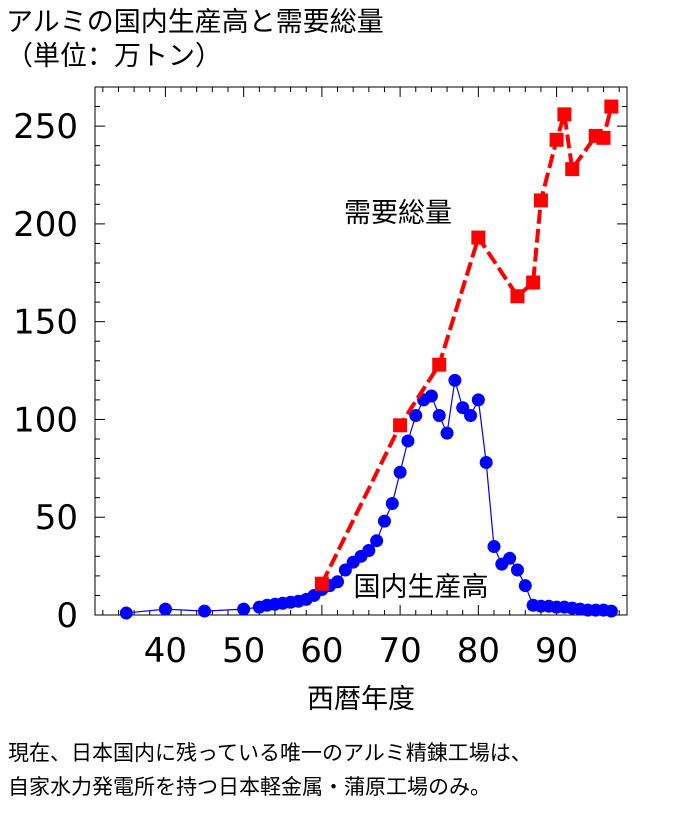 This screenshot has width=685, height=818. I want to click on y-tick-label: 0, so click(67, 616).